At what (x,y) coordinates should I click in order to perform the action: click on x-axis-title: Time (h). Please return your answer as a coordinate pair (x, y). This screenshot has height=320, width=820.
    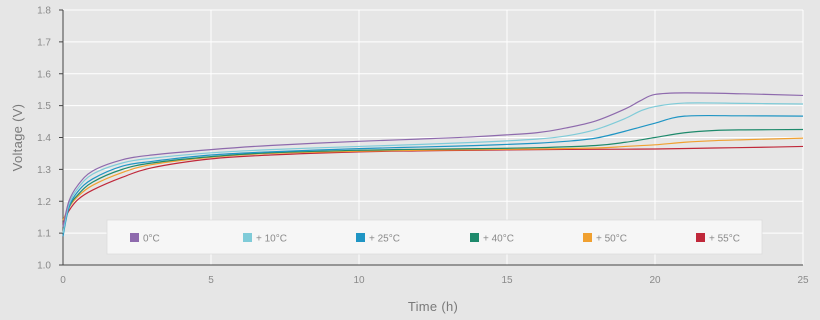
    Looking at the image, I should click on (433, 306).